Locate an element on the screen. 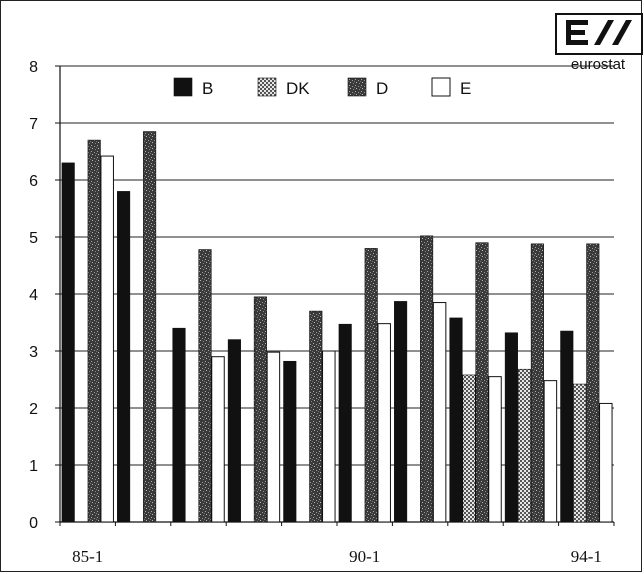 The width and height of the screenshot is (644, 574). legend-swatch-dk is located at coordinates (267, 87).